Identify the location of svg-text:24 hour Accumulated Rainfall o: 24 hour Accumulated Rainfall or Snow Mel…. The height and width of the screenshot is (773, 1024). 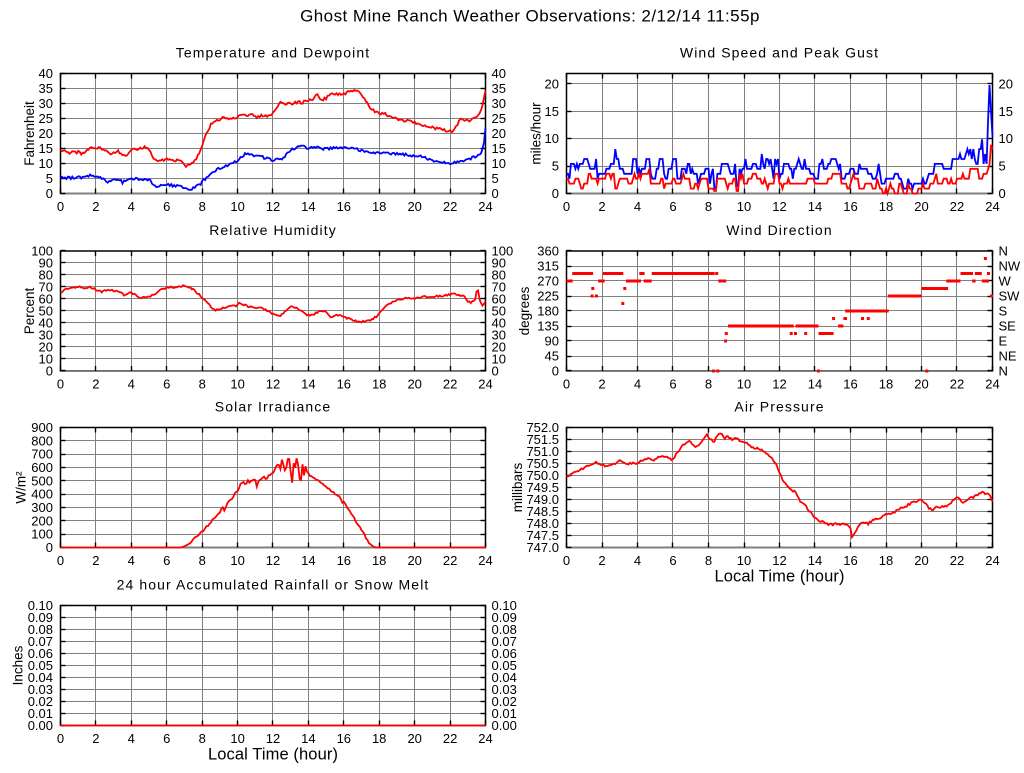
(273, 585).